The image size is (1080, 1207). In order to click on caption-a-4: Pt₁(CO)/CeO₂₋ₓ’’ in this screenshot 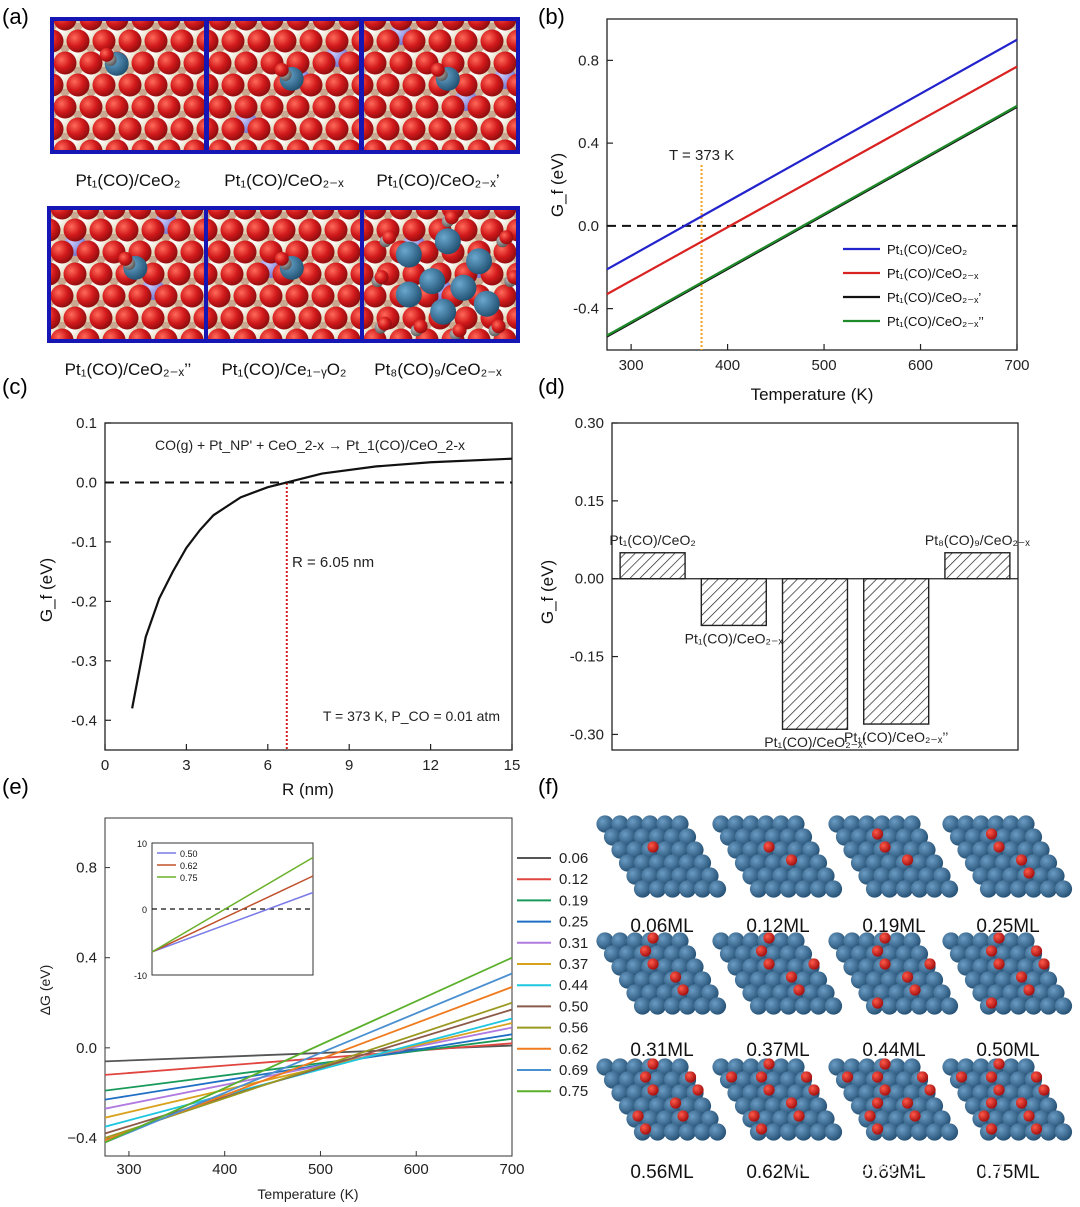, I will do `click(128, 369)`.